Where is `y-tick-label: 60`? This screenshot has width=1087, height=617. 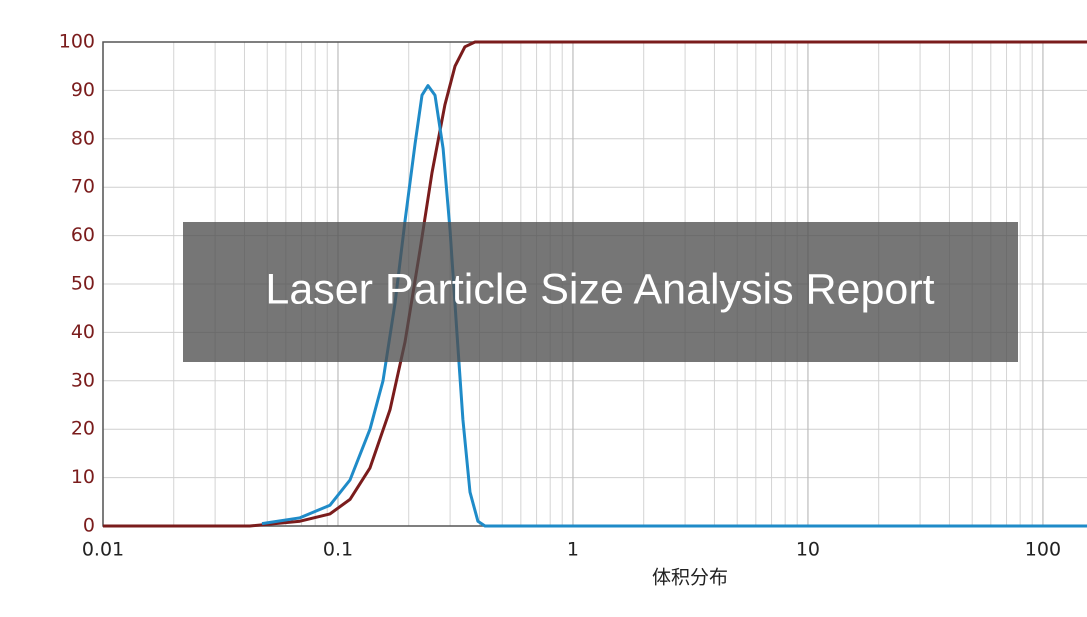 y-tick-label: 60 is located at coordinates (83, 235).